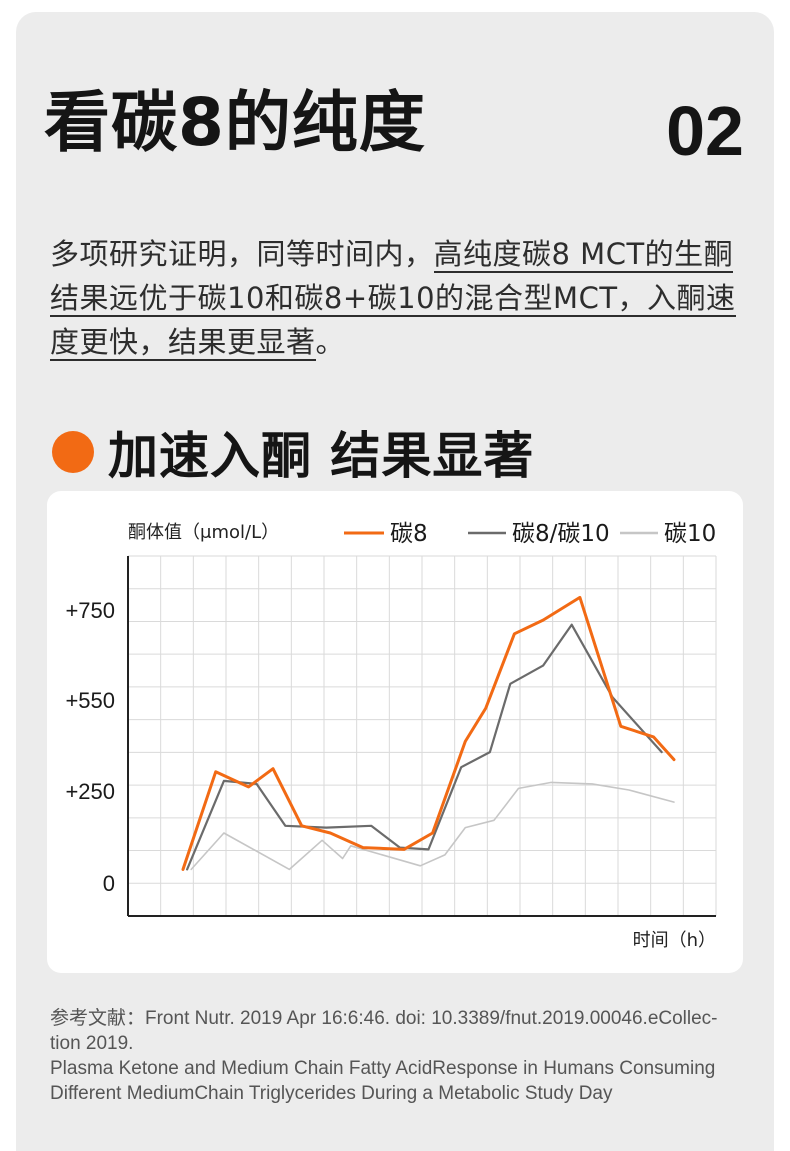 This screenshot has width=790, height=1151. I want to click on intro-text: 多项研究证明，同等时间内，, so click(242, 254).